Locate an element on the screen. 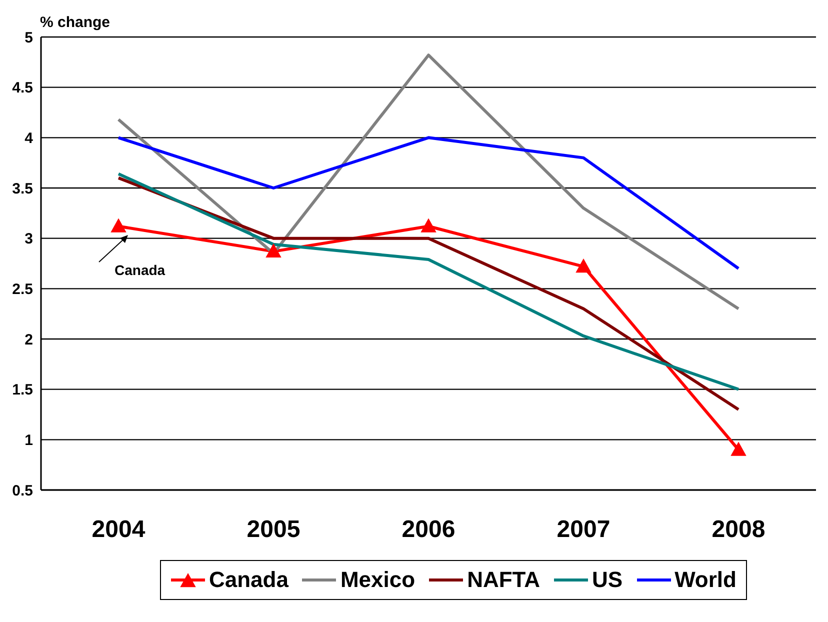 The width and height of the screenshot is (828, 622). legend-label: Mexico is located at coordinates (378, 580).